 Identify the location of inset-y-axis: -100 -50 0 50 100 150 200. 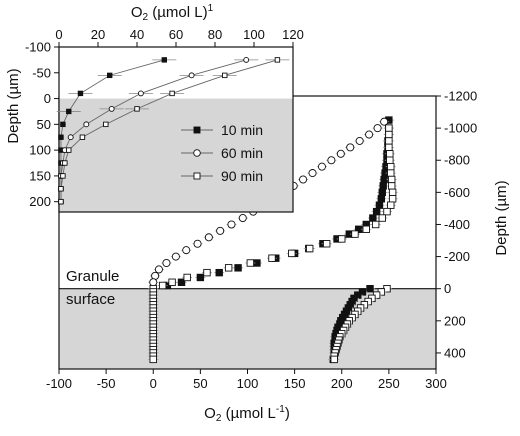
(42, 124).